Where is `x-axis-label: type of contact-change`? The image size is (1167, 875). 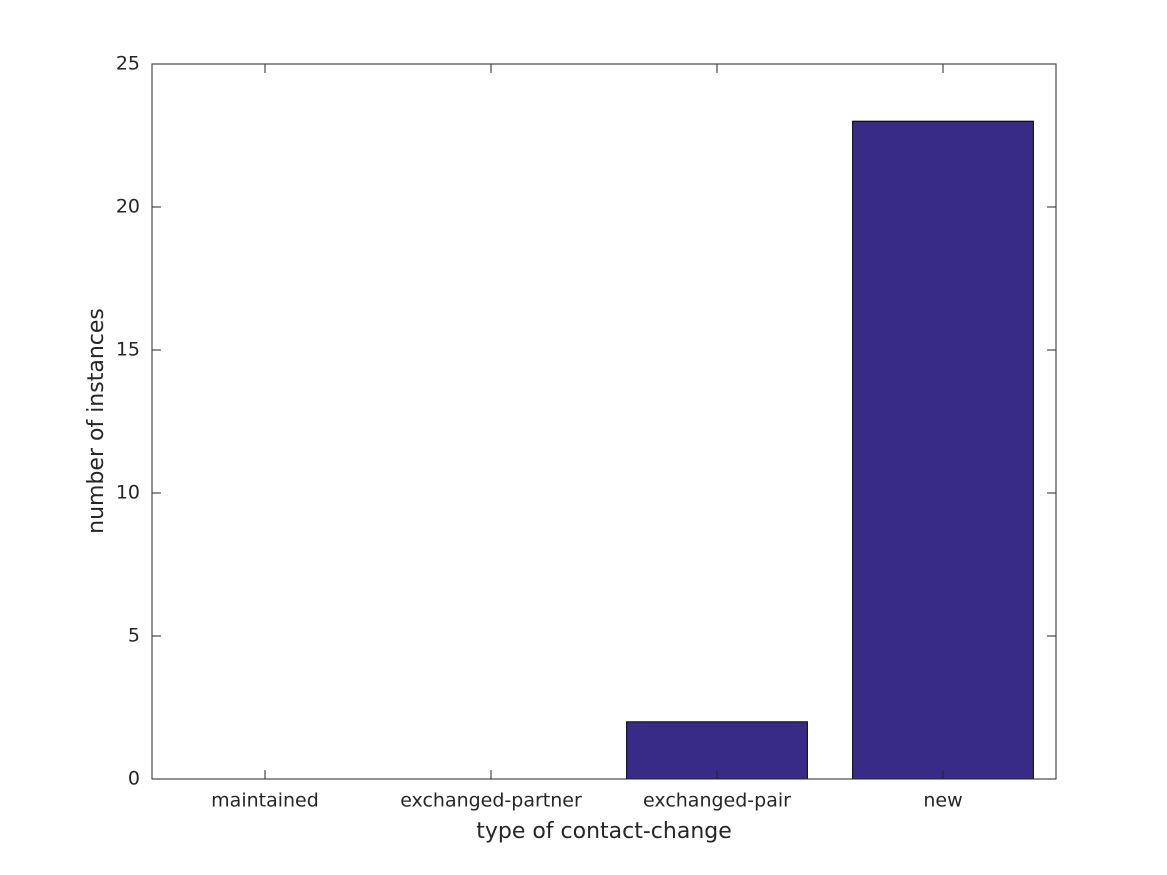
x-axis-label: type of contact-change is located at coordinates (604, 831).